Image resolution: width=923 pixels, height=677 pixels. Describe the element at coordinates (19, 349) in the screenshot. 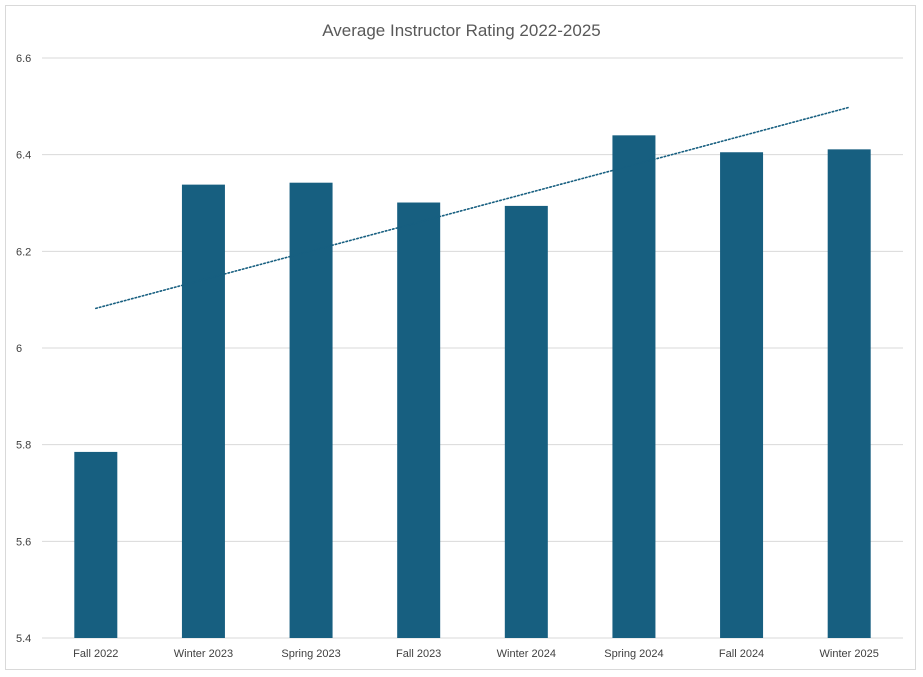

I see `y-tick-label: 6` at that location.